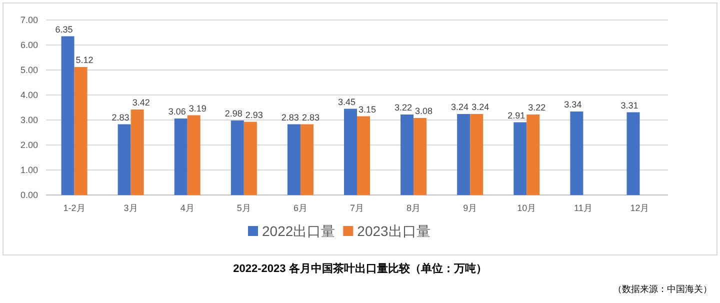 The width and height of the screenshot is (720, 303). Describe the element at coordinates (662, 289) in the screenshot. I see `text: （数据来源：中国海关）` at that location.